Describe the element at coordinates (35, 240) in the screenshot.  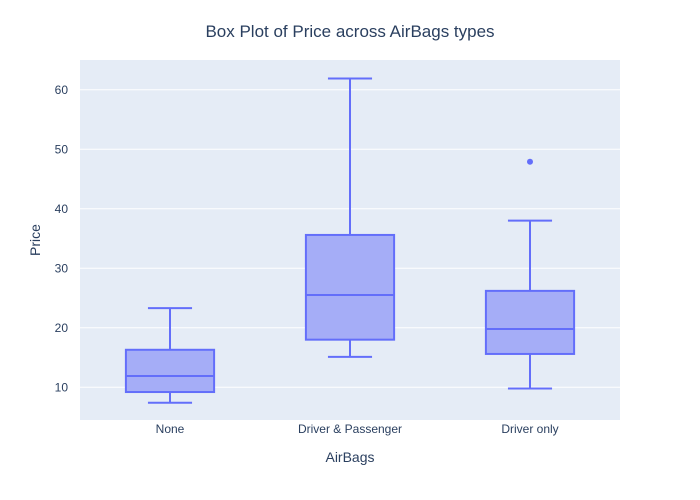
I see `y-axis-title: Price` at that location.